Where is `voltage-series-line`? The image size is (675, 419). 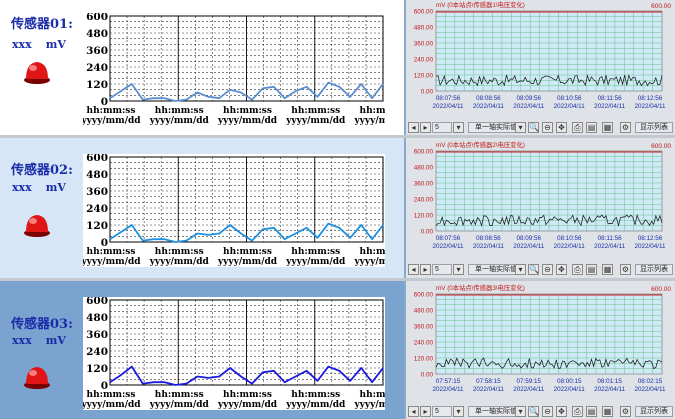 voltage-series-line is located at coordinates (246, 91).